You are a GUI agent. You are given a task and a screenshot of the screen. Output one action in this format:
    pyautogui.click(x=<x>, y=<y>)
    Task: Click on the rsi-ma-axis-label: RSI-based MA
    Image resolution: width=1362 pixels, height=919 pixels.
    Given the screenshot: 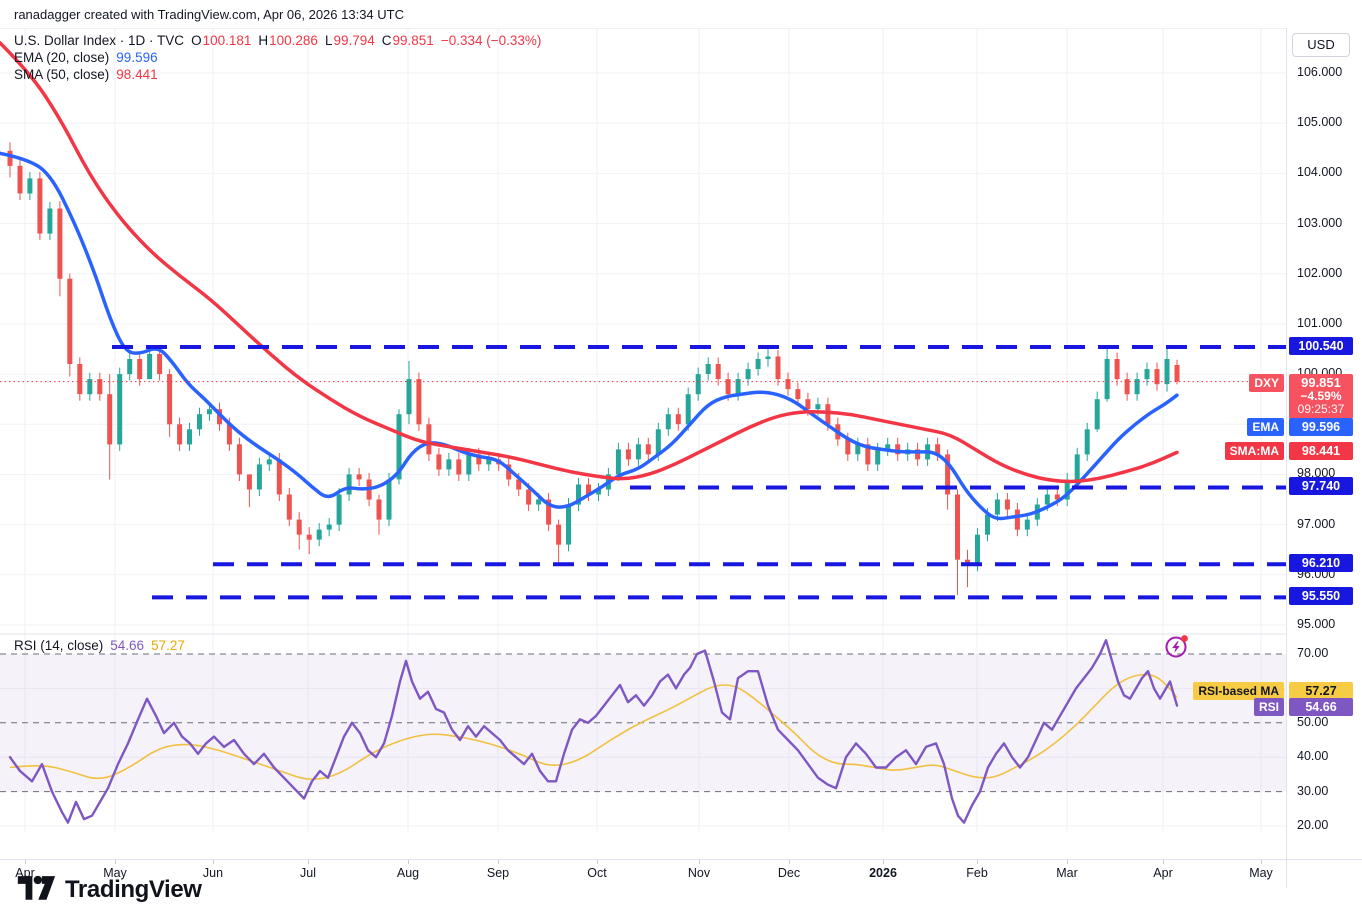 What is the action you would take?
    pyautogui.click(x=1238, y=691)
    